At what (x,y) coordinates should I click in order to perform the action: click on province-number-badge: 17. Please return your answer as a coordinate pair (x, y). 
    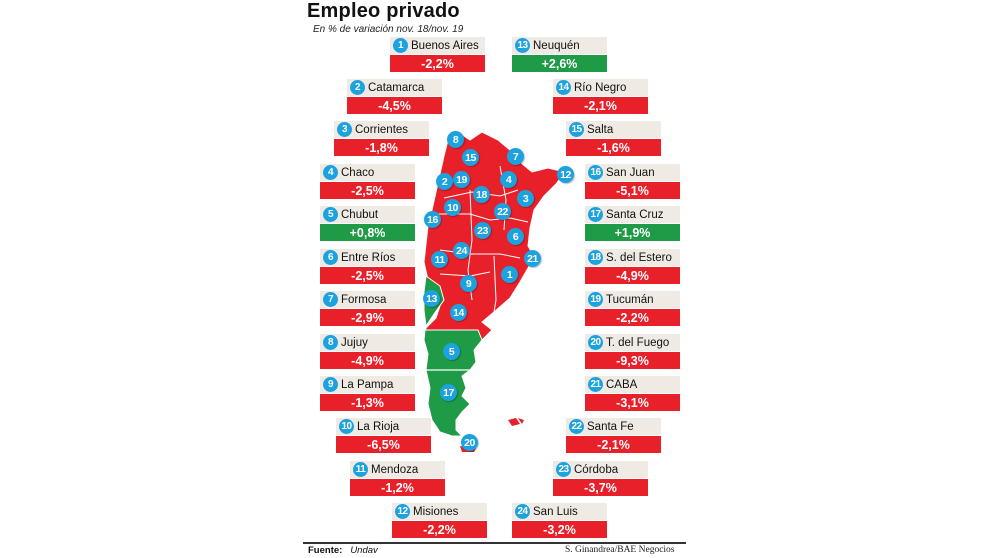
    Looking at the image, I should click on (595, 214).